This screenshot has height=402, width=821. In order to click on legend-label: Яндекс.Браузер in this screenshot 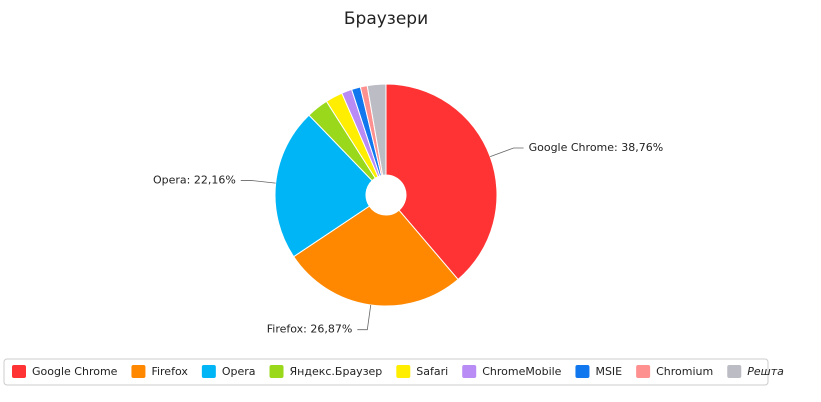, I will do `click(336, 371)`.